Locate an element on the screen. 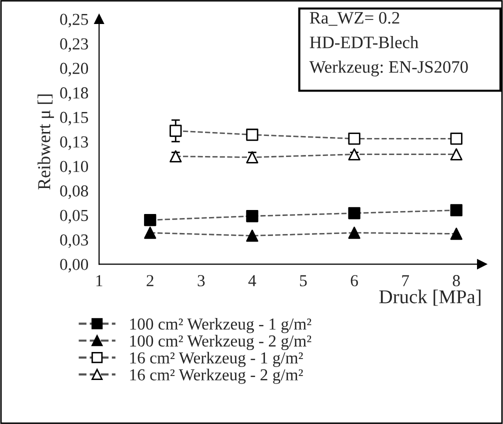 The height and width of the screenshot is (424, 503). x-tick-label: 4 is located at coordinates (252, 280).